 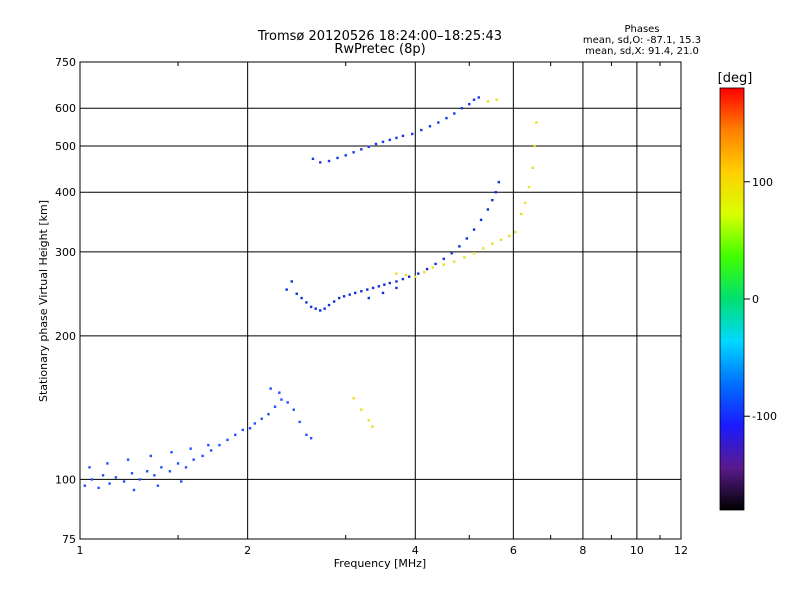 I want to click on y-tick-label: 200, so click(x=65, y=336).